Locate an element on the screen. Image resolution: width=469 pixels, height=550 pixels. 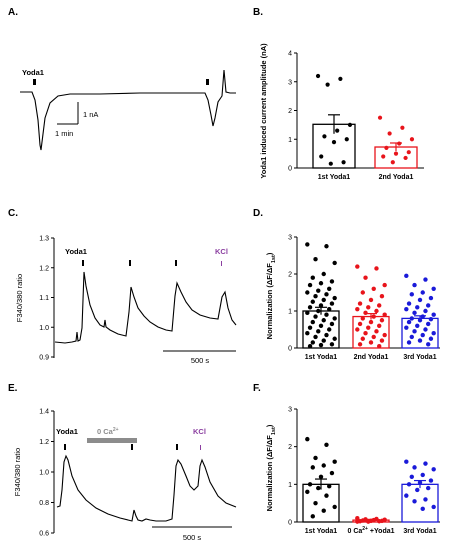
chart-f-ylabel-sub: 1st is located at coordinates (274, 431).